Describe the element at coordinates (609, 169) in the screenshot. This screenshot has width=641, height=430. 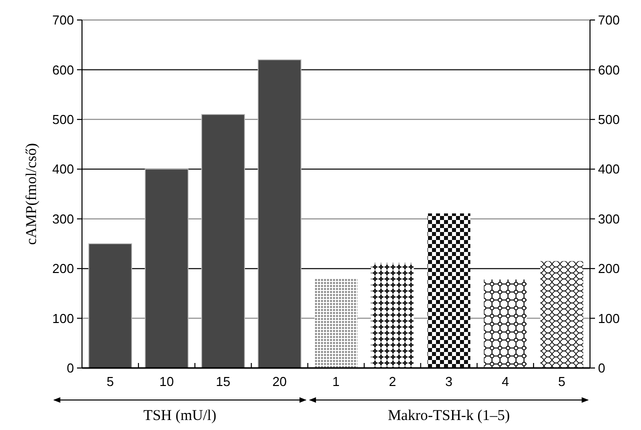
I see `y2-tick-label: 400` at that location.